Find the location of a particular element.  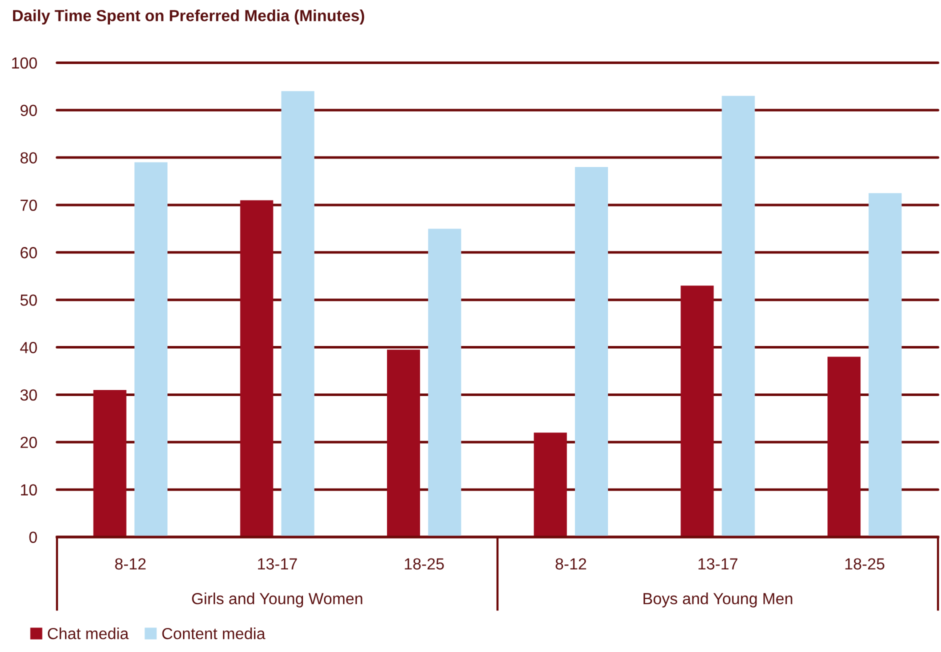

y-tick-label: 10 is located at coordinates (29, 490).